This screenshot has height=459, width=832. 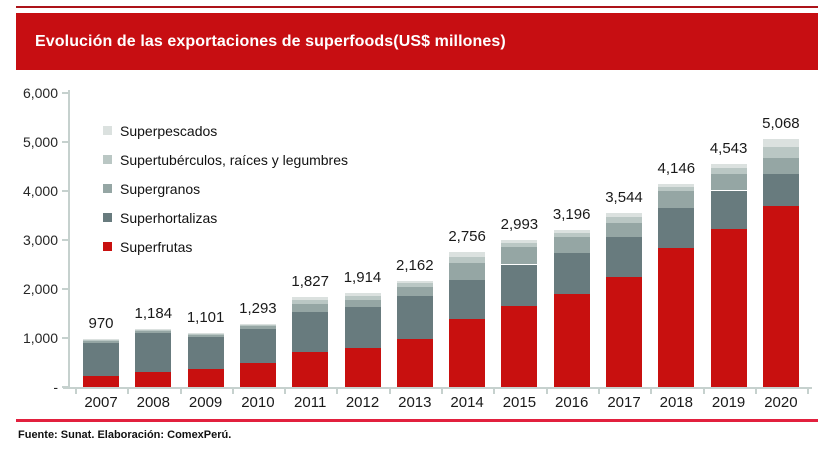 What do you see at coordinates (362, 297) in the screenshot?
I see `bar-segment-supertubérculos-2012` at bounding box center [362, 297].